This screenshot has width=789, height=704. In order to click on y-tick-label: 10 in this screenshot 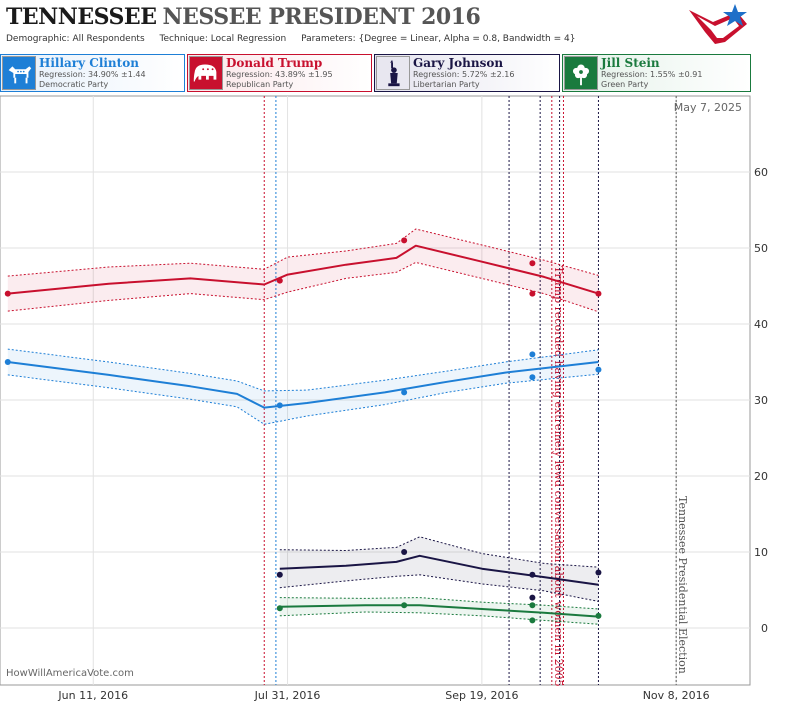, I will do `click(761, 552)`.